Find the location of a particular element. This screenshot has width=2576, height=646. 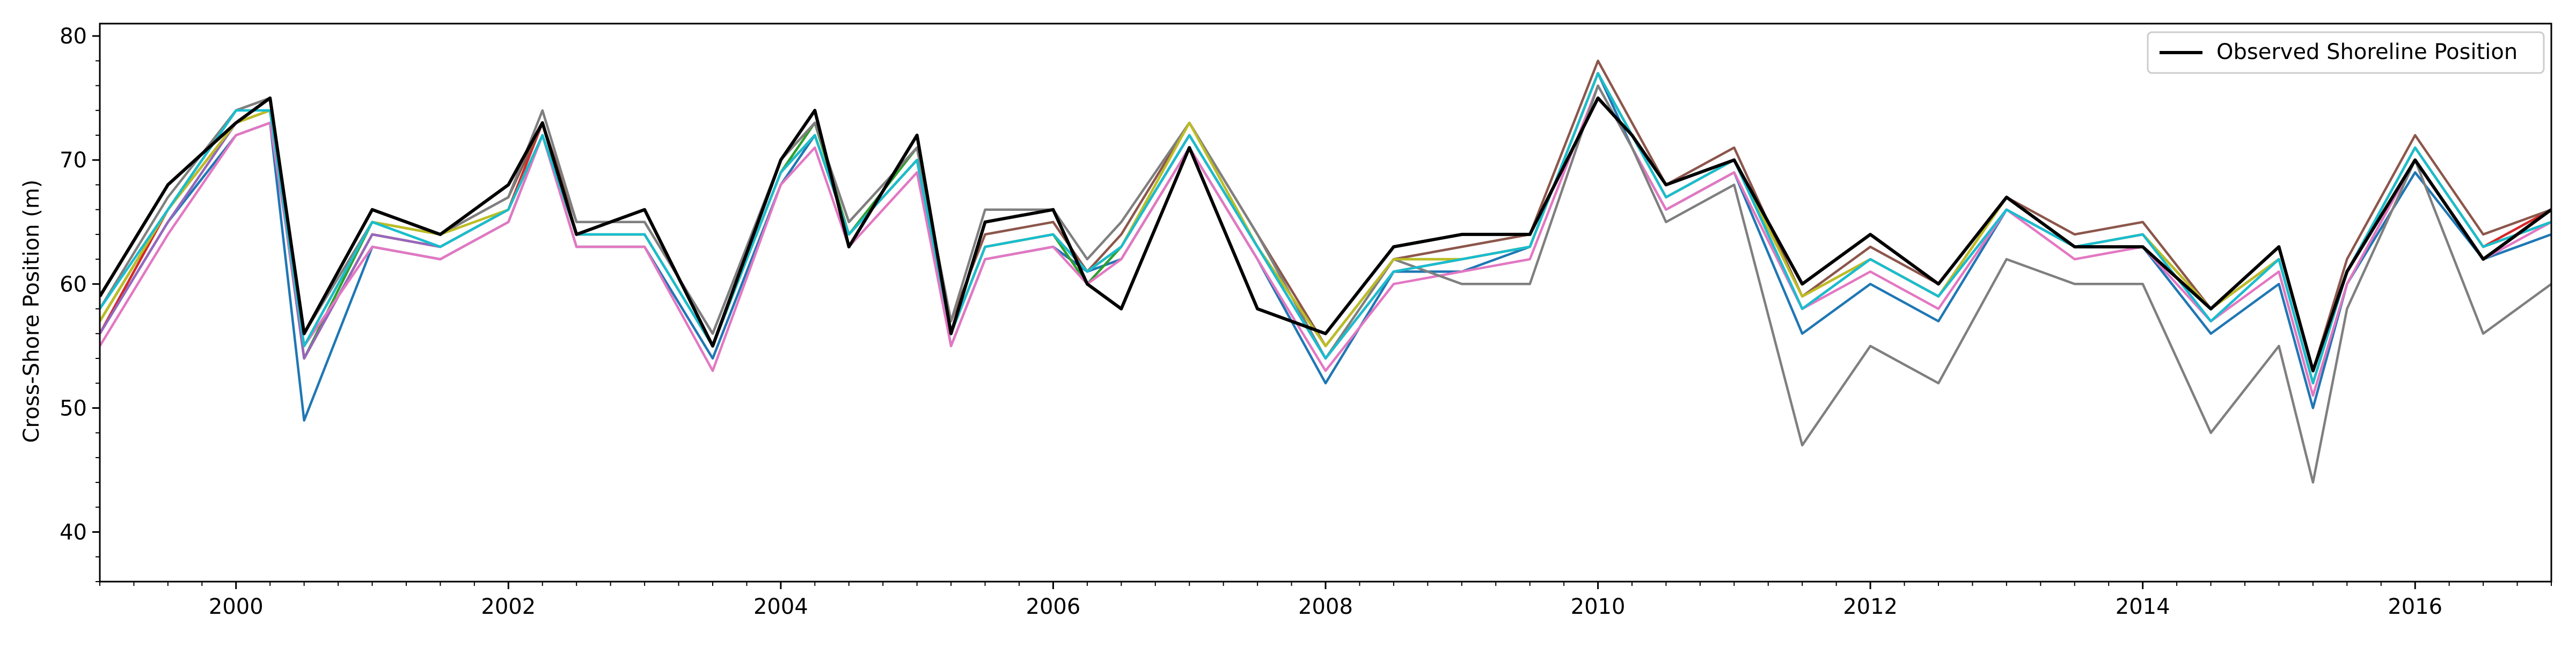

y-tick-label: 60 is located at coordinates (73, 284).